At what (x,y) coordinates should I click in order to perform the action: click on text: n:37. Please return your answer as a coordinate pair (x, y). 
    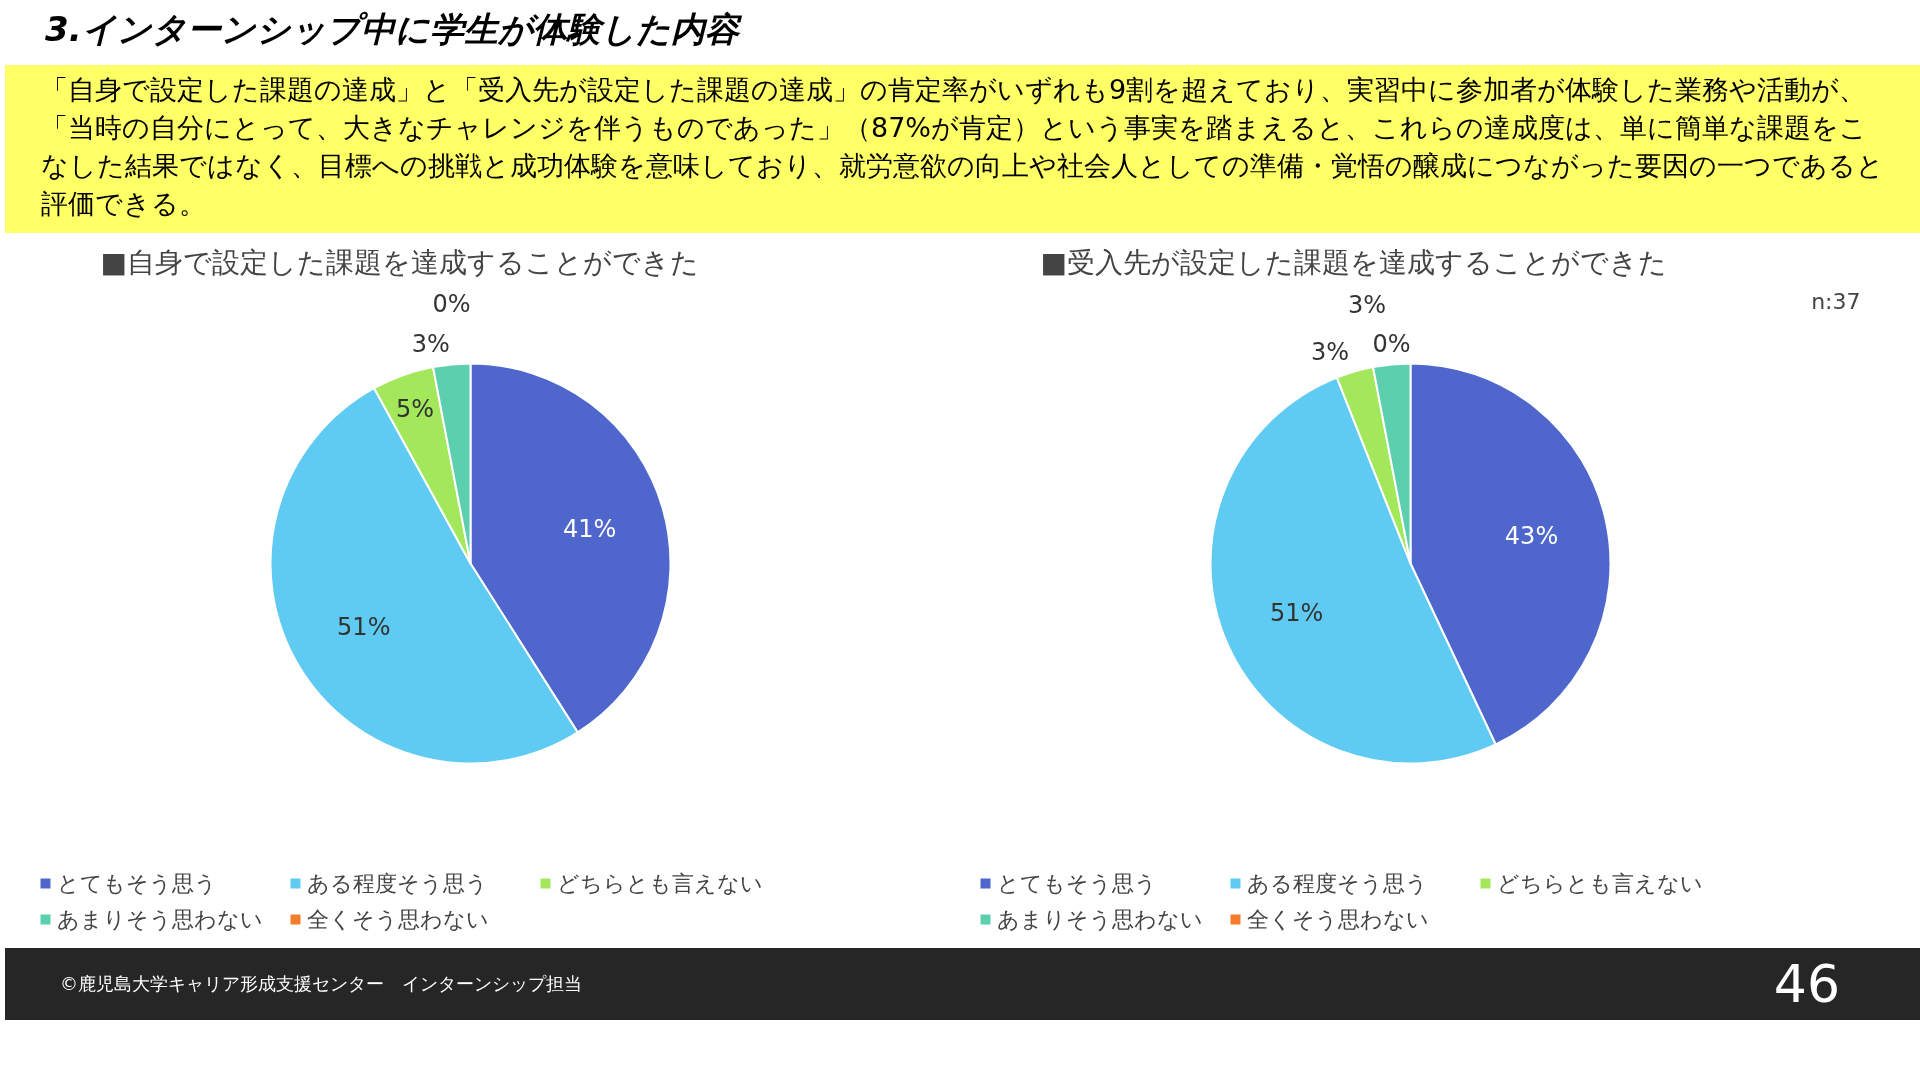
    Looking at the image, I should click on (1836, 301).